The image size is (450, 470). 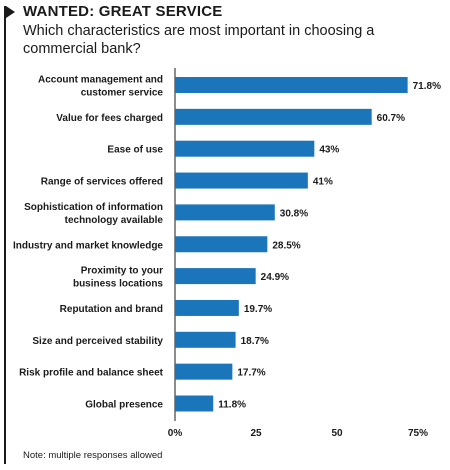 I want to click on x-tick-label: 25, so click(x=256, y=433).